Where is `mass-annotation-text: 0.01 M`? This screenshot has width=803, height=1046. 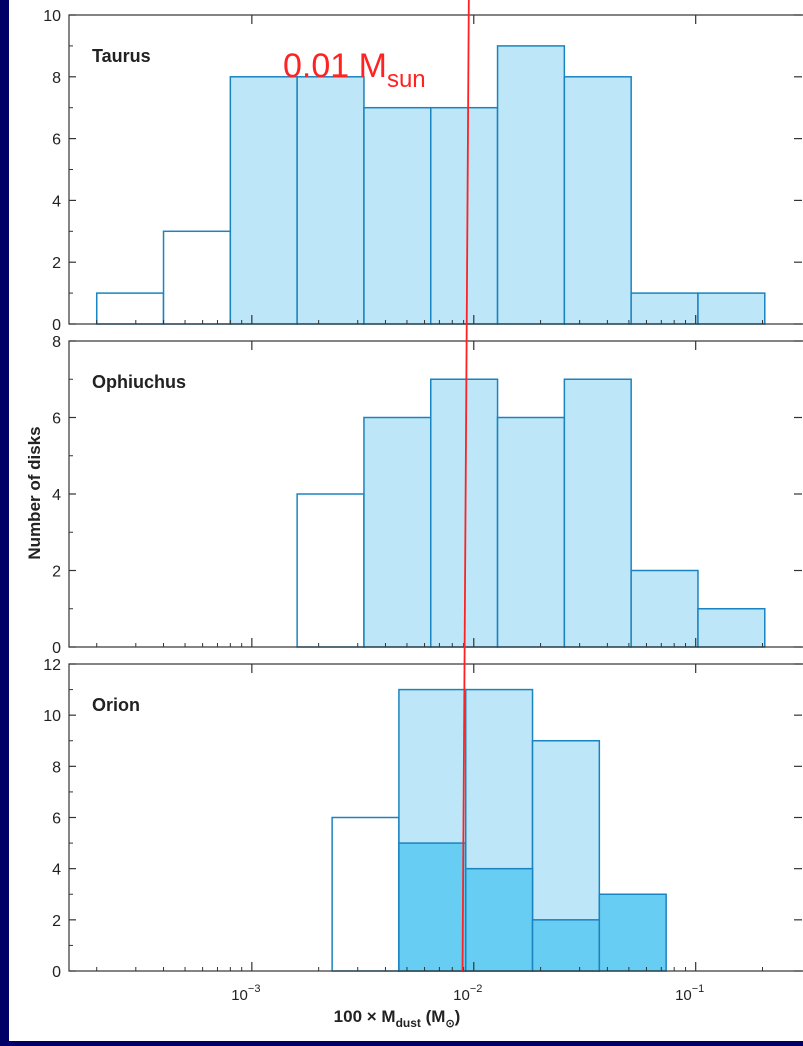
mass-annotation-text: 0.01 M is located at coordinates (335, 66).